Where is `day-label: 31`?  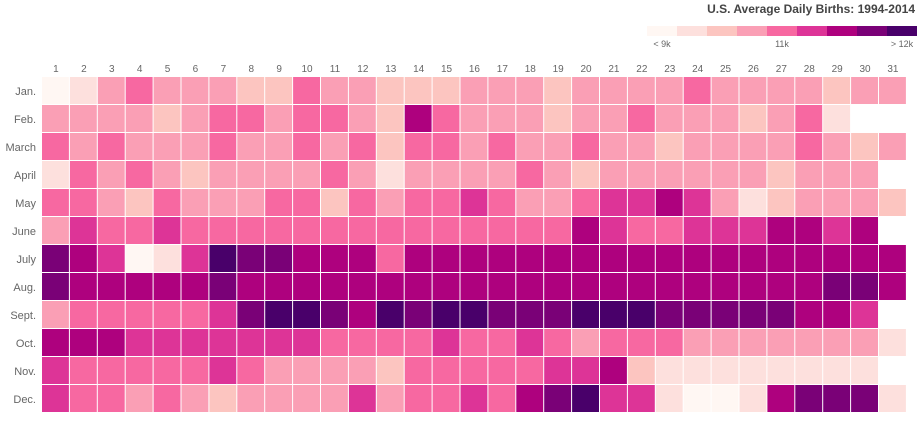
day-label: 31 is located at coordinates (893, 69).